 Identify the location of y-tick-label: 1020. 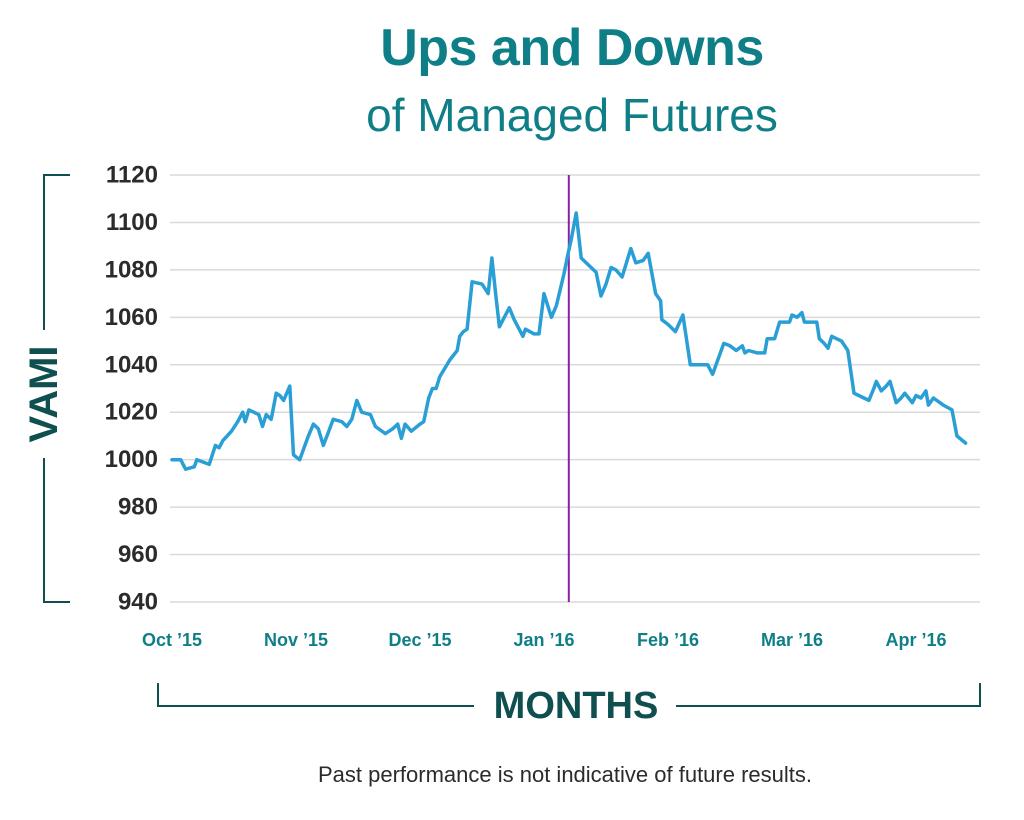
(131, 412).